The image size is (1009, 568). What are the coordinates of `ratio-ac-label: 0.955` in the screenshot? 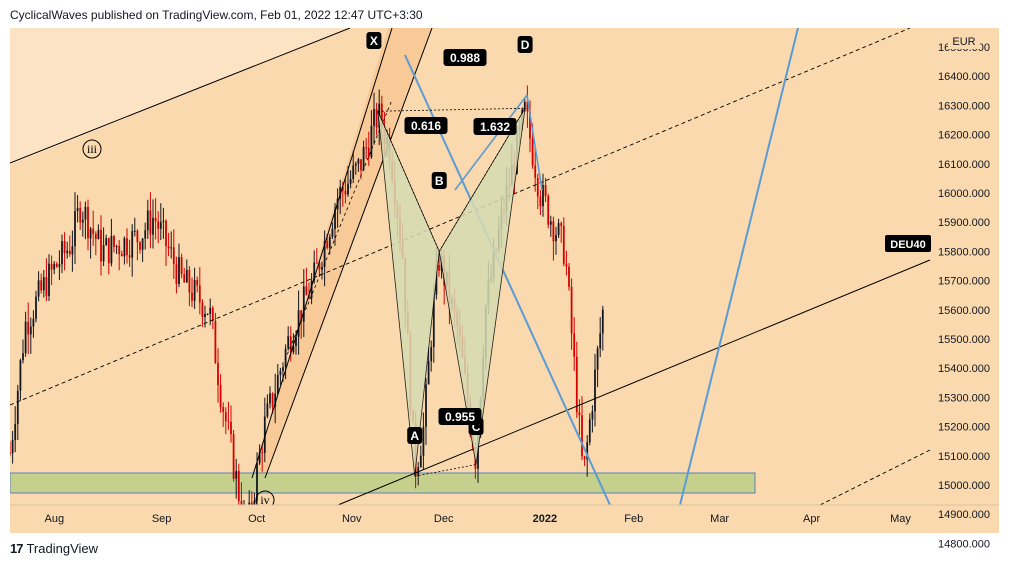 It's located at (460, 416).